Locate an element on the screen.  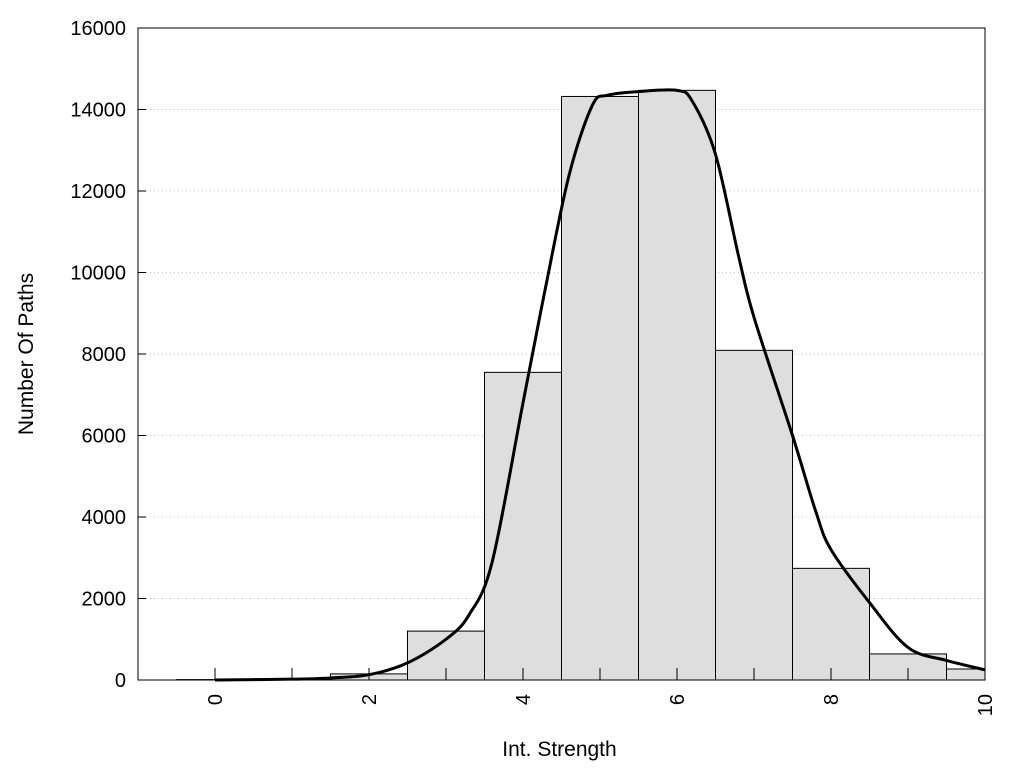
y-tick-label: 6000 is located at coordinates (104, 437).